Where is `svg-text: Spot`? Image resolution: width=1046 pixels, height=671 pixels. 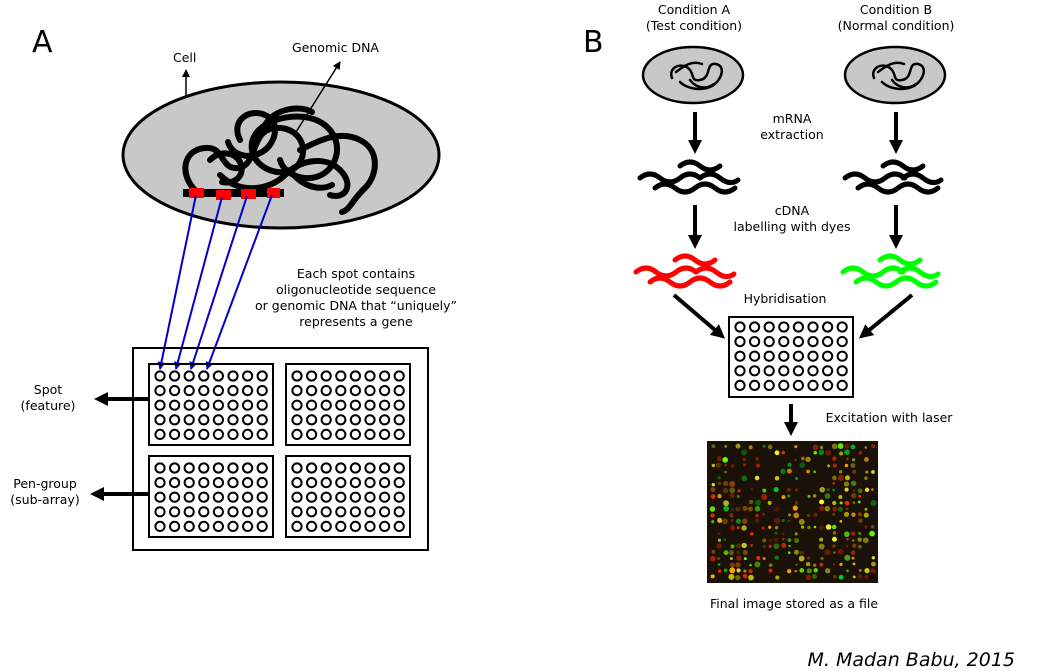
svg-text: Spot is located at coordinates (48, 389).